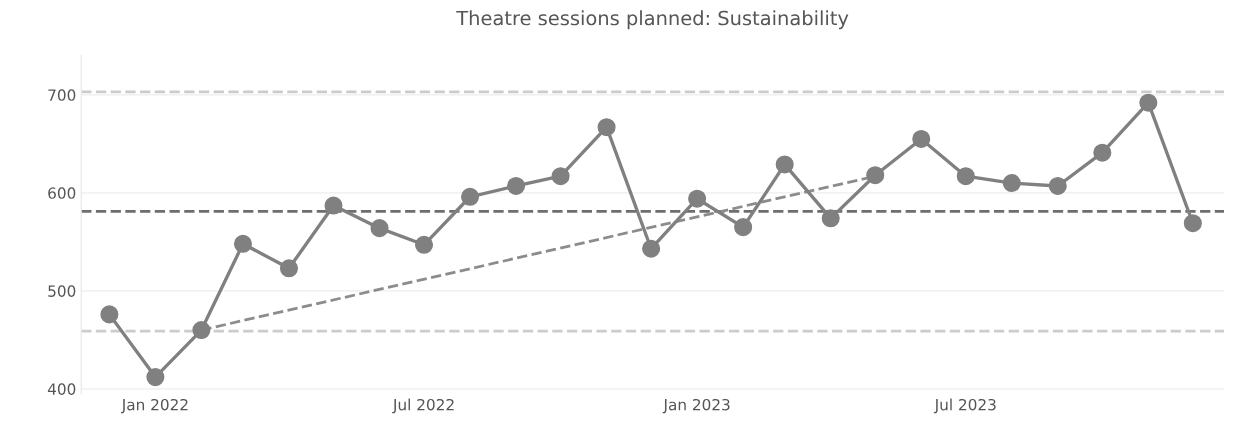 Image resolution: width=1249 pixels, height=428 pixels. Describe the element at coordinates (964, 406) in the screenshot. I see `x-tick-label: Jul 2023` at that location.